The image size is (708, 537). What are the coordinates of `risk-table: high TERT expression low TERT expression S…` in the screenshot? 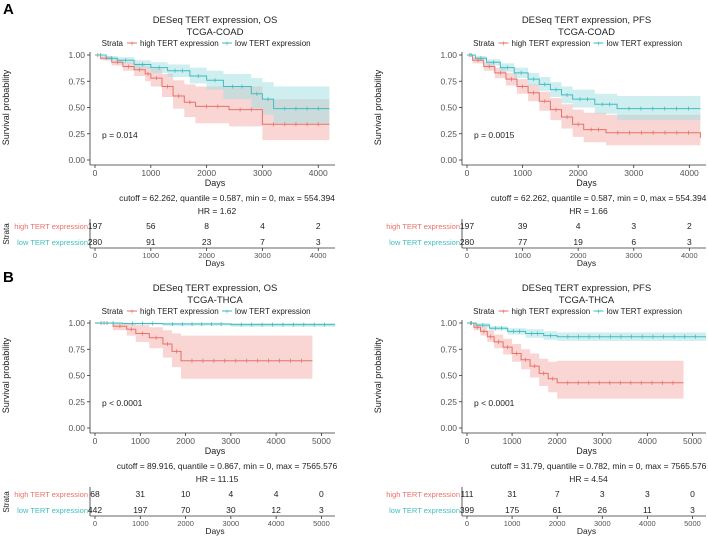 It's located at (168, 511).